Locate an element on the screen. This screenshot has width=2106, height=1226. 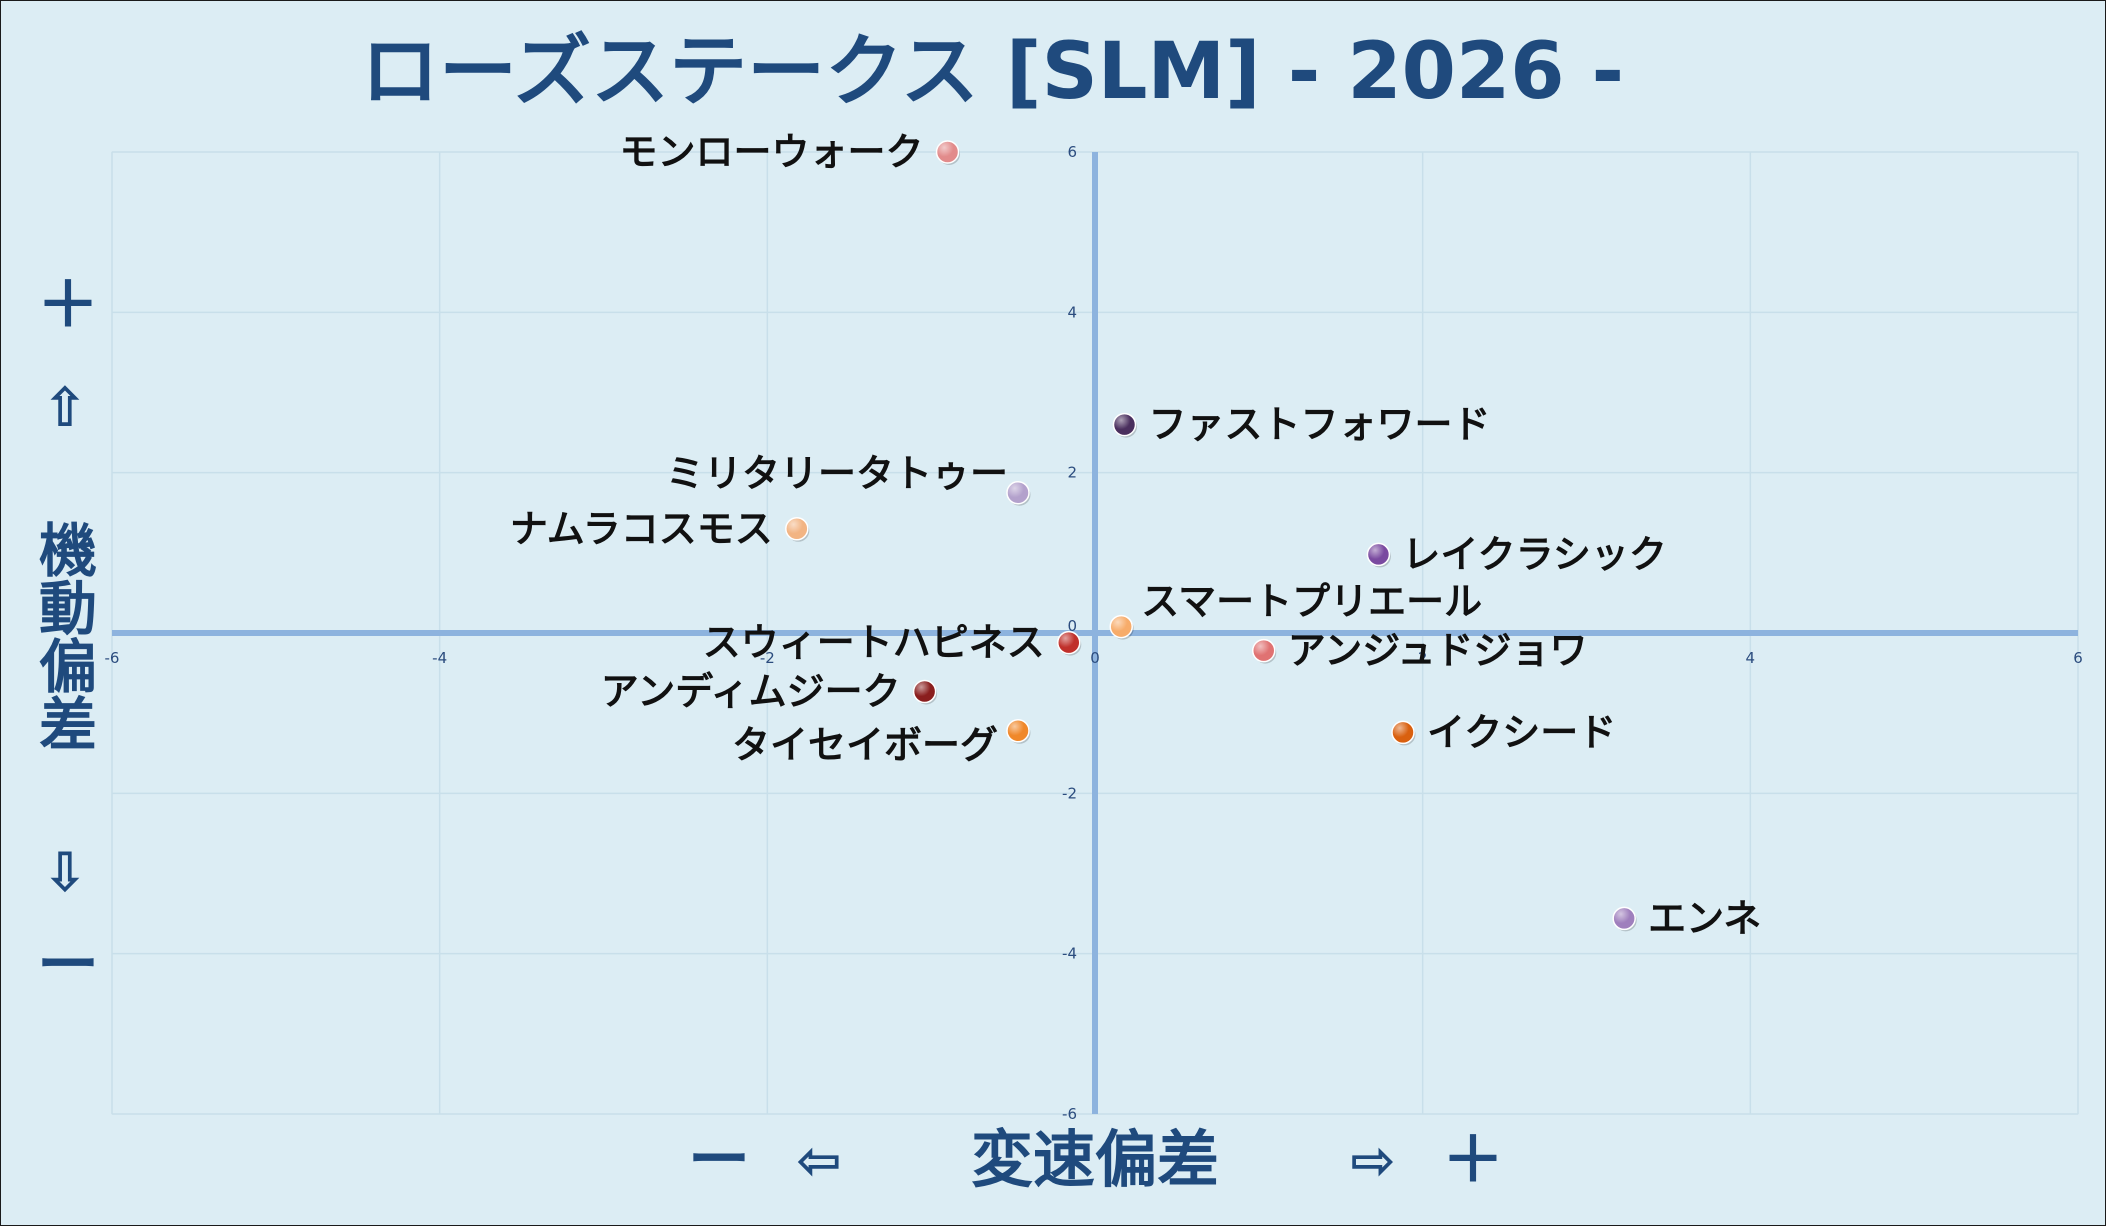
x-tick-label: 0 is located at coordinates (1095, 658).